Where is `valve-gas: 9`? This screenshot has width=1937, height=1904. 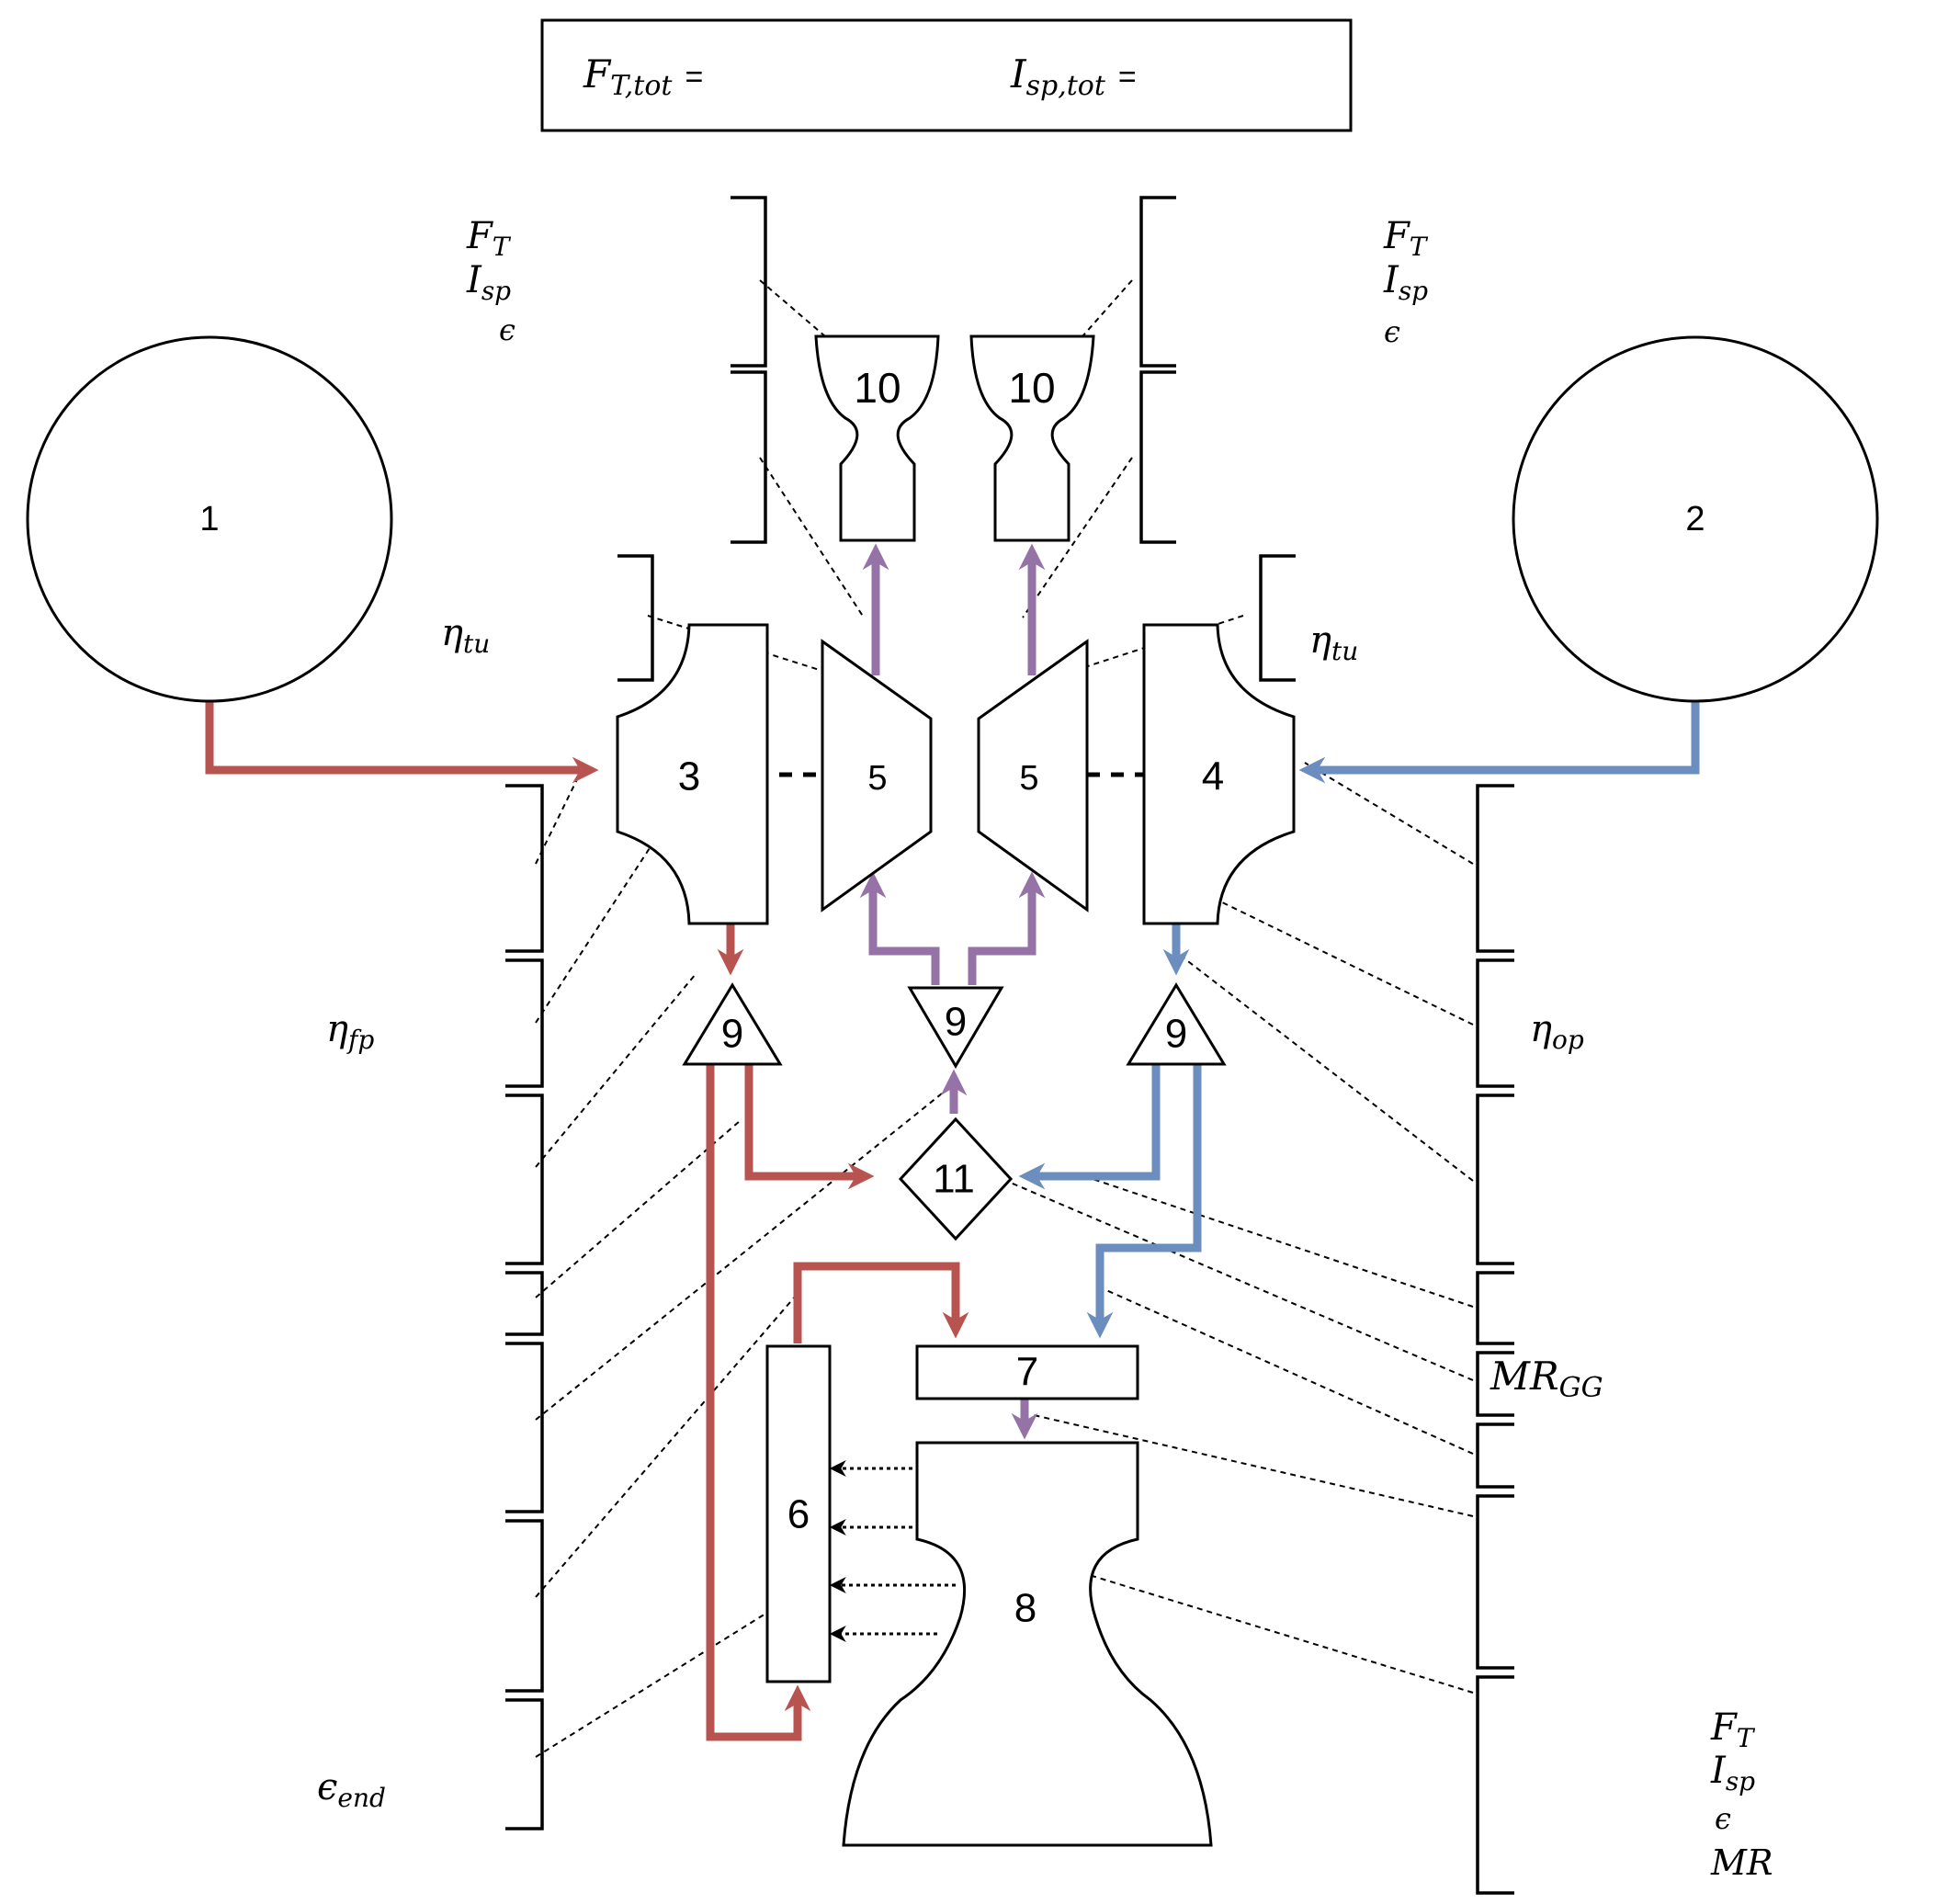
valve-gas: 9 is located at coordinates (955, 1027).